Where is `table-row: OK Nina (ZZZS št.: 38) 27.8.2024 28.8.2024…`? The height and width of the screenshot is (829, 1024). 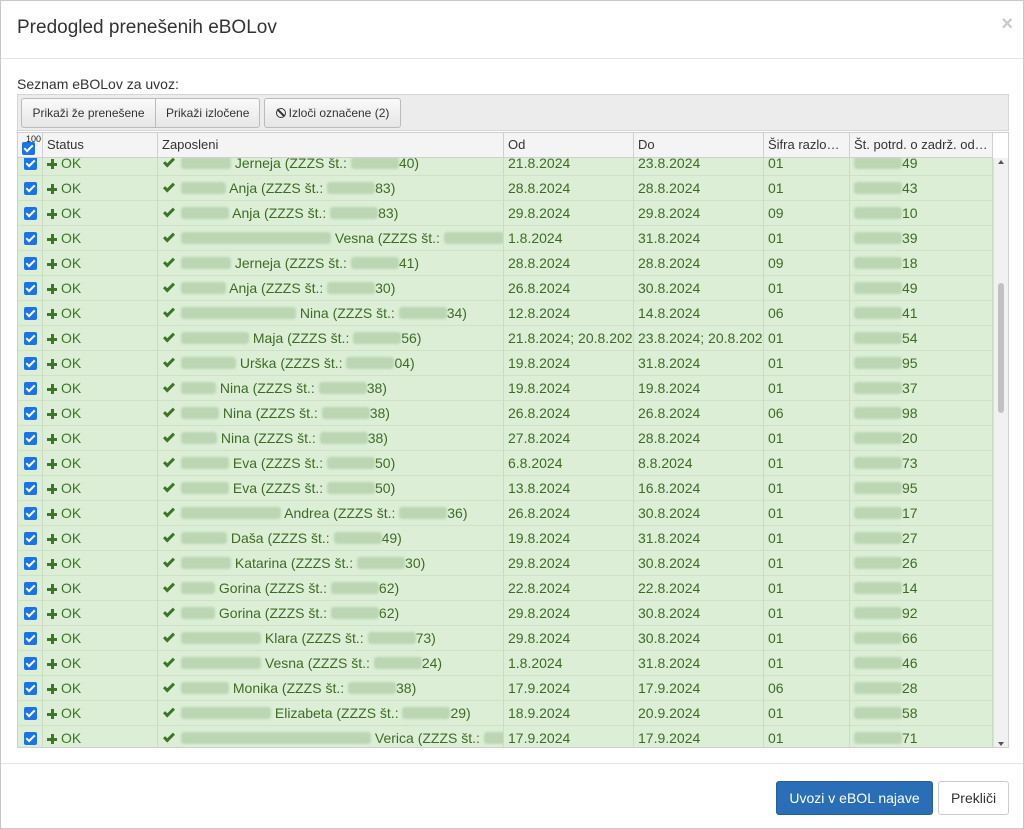 table-row: OK Nina (ZZZS št.: 38) 27.8.2024 28.8.2024… is located at coordinates (505, 438).